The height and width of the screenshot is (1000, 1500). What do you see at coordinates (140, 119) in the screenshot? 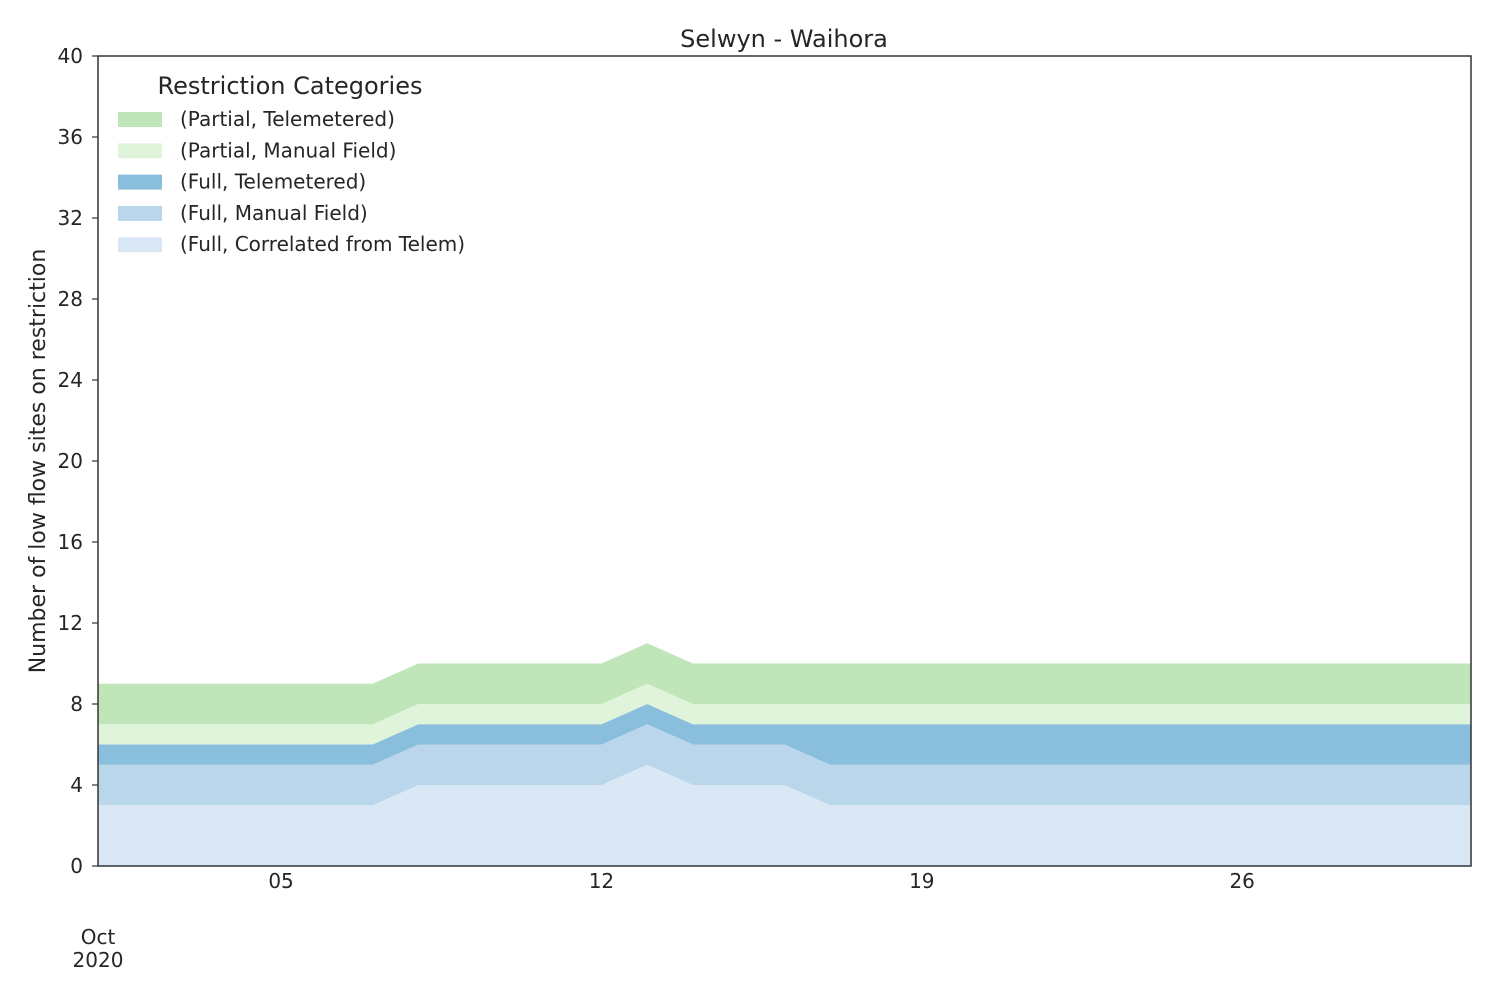
I see `legend-swatch-partial-telemetered` at bounding box center [140, 119].